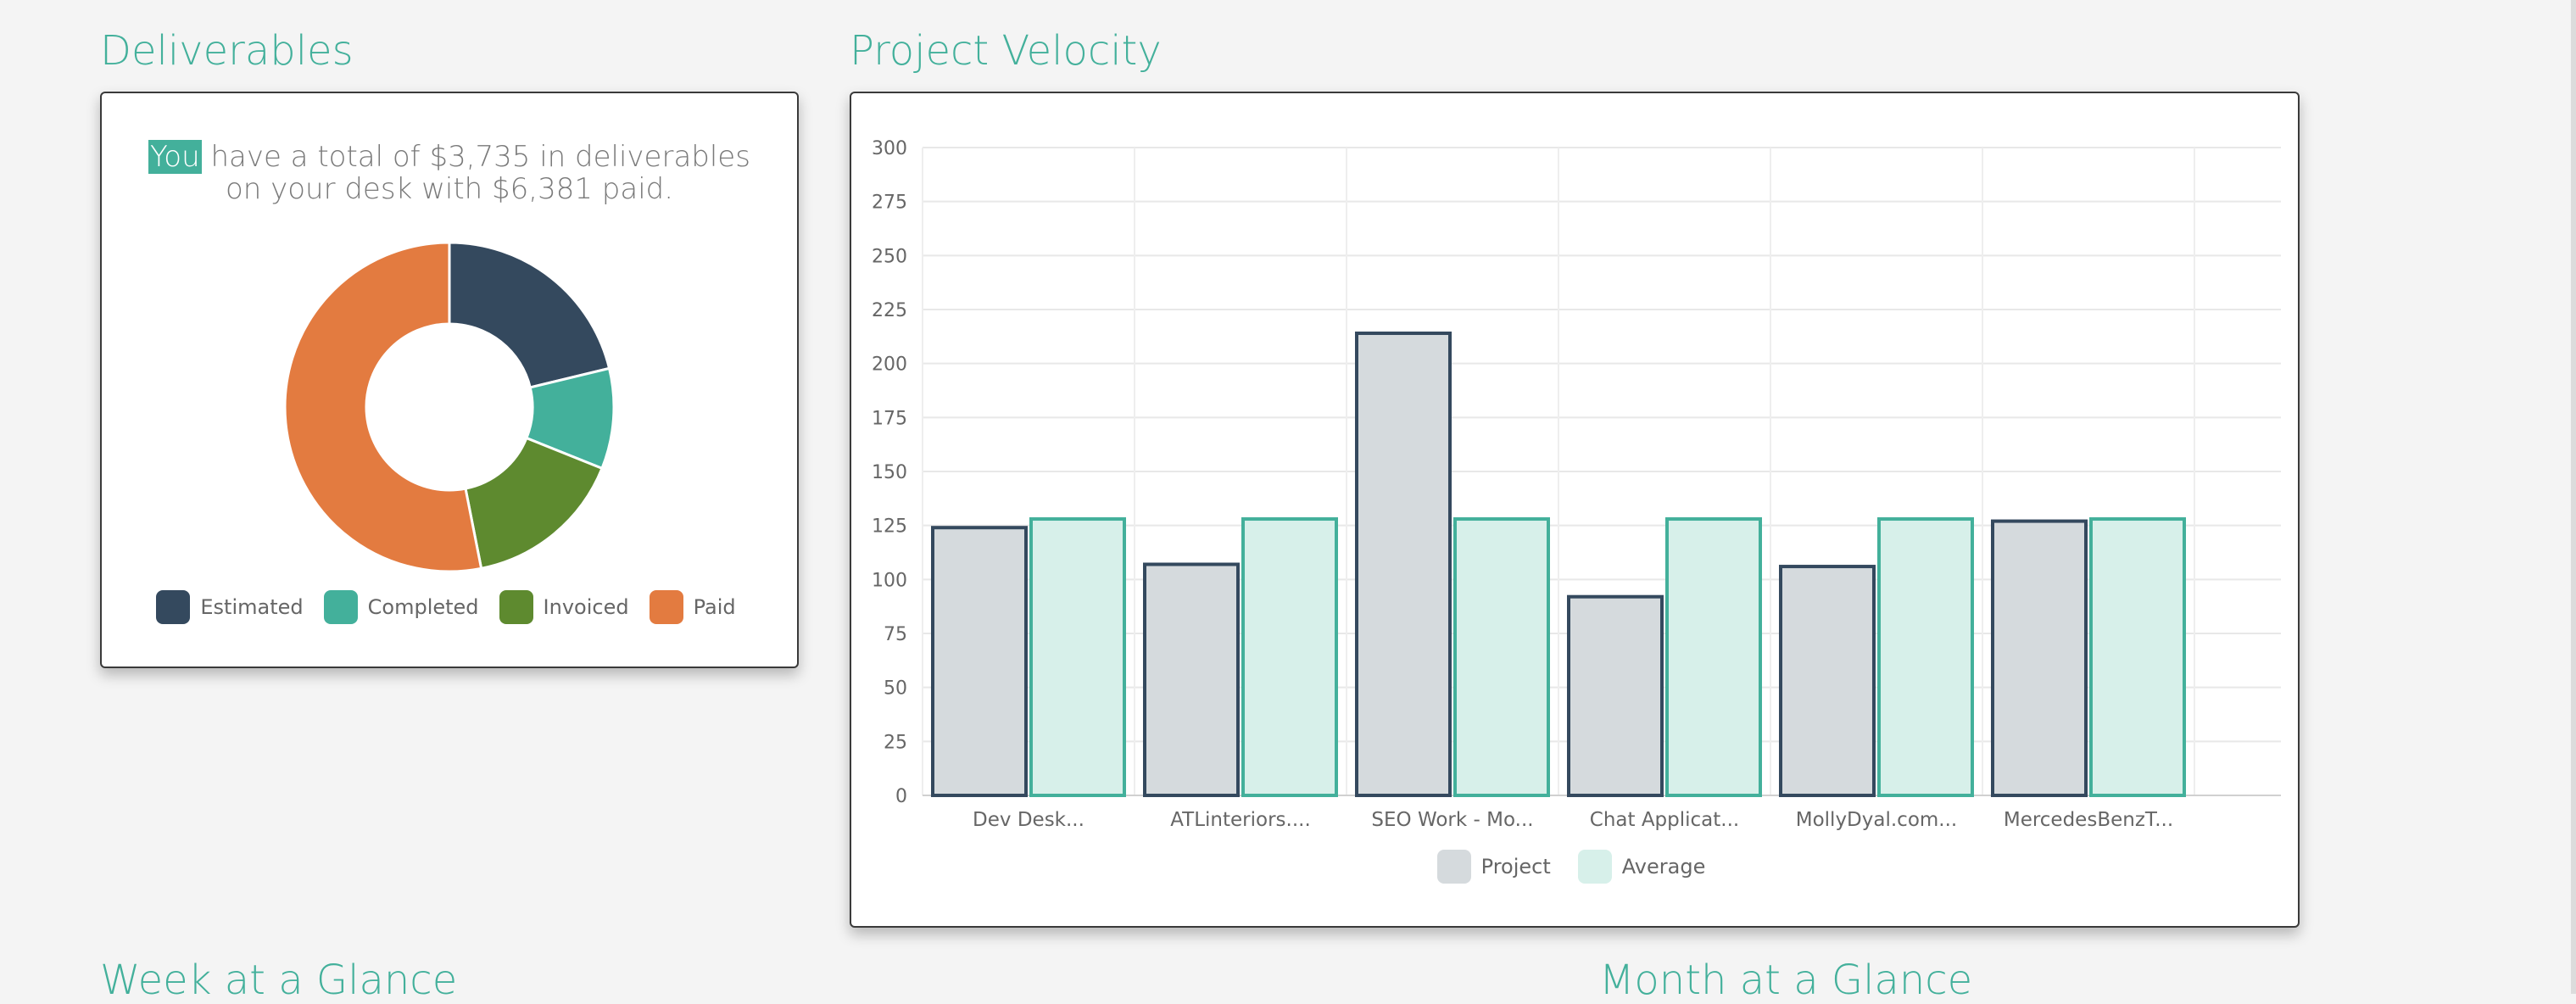  I want to click on bar-project-seo-work-mo, so click(1403, 565).